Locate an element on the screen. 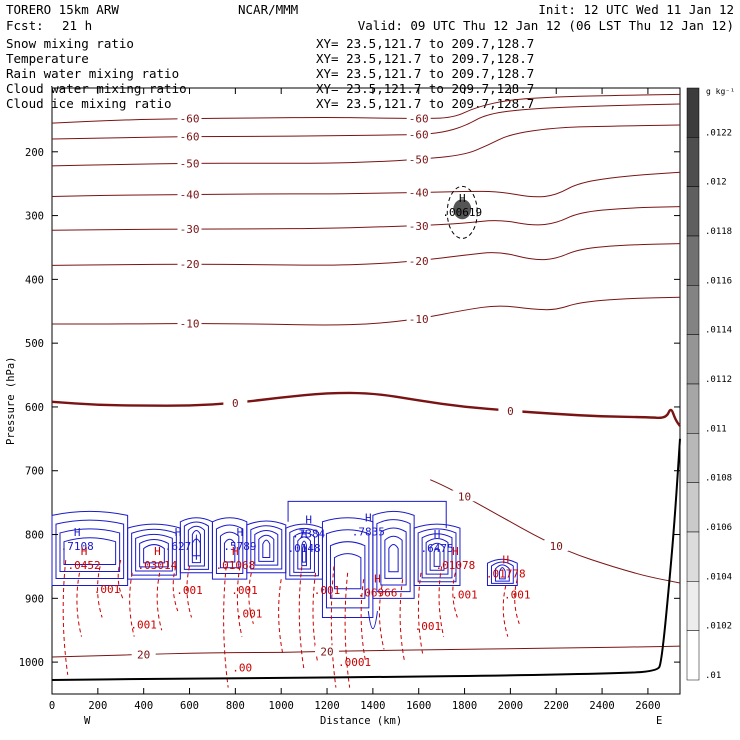 This screenshot has height=740, width=740. y-tick-label: 1000 is located at coordinates (31, 663).